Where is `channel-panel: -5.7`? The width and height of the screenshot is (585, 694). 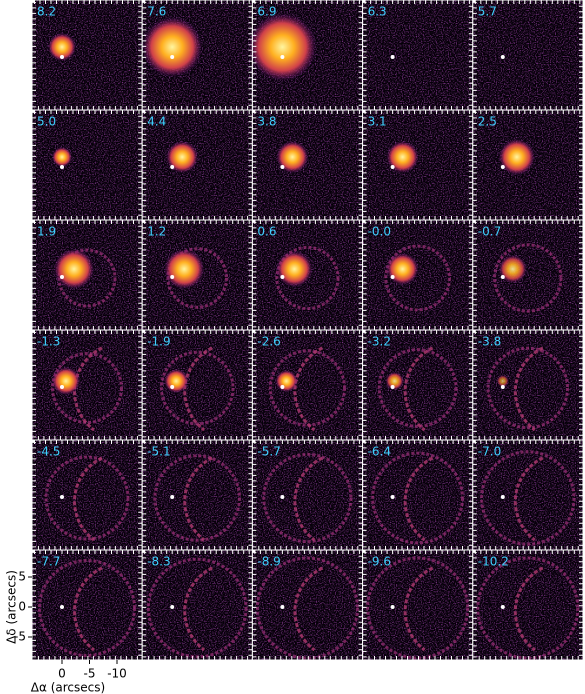 channel-panel: -5.7 is located at coordinates (307, 495).